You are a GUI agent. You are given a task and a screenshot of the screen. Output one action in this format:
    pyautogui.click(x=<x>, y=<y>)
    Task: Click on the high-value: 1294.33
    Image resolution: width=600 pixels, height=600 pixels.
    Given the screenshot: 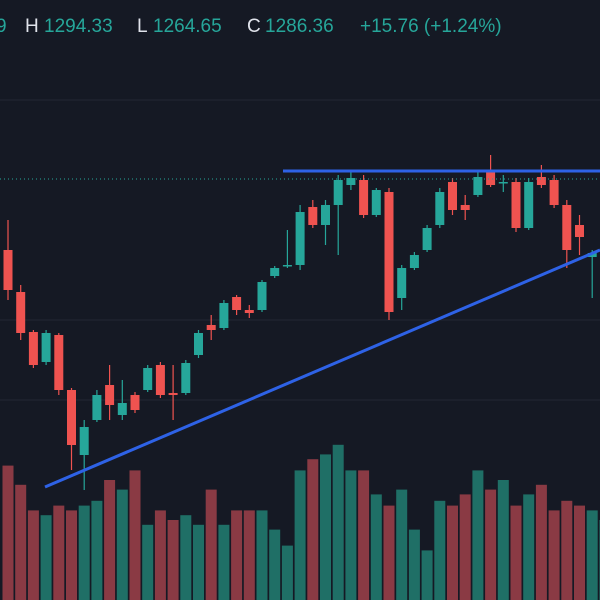 What is the action you would take?
    pyautogui.click(x=78, y=26)
    